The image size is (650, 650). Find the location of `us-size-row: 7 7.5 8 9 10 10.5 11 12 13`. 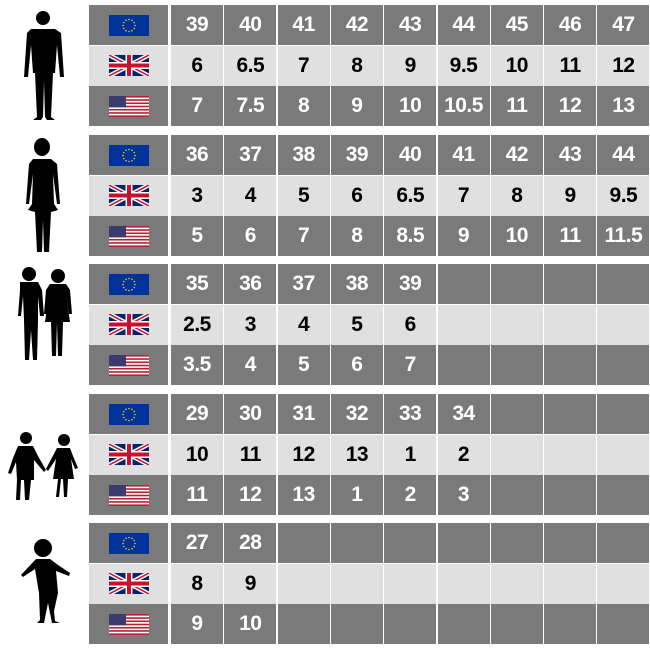

us-size-row: 7 7.5 8 9 10 10.5 11 12 13 is located at coordinates (369, 106).